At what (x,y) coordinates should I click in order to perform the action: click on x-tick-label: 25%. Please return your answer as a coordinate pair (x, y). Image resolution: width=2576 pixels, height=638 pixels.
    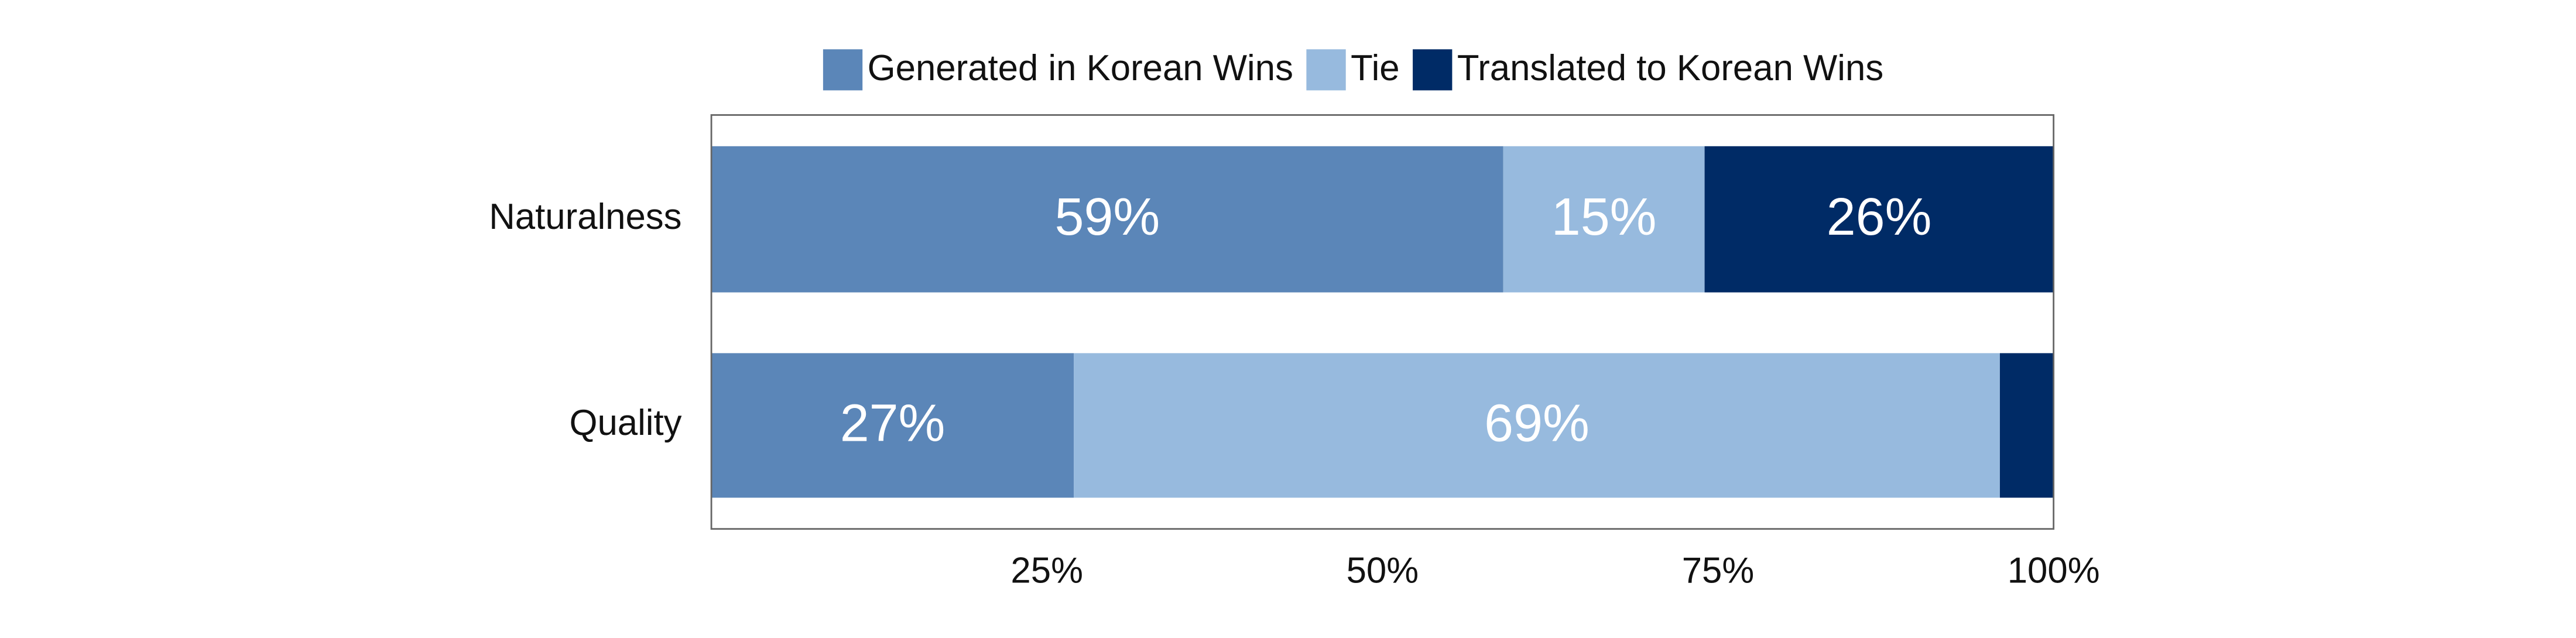
    Looking at the image, I should click on (1046, 571).